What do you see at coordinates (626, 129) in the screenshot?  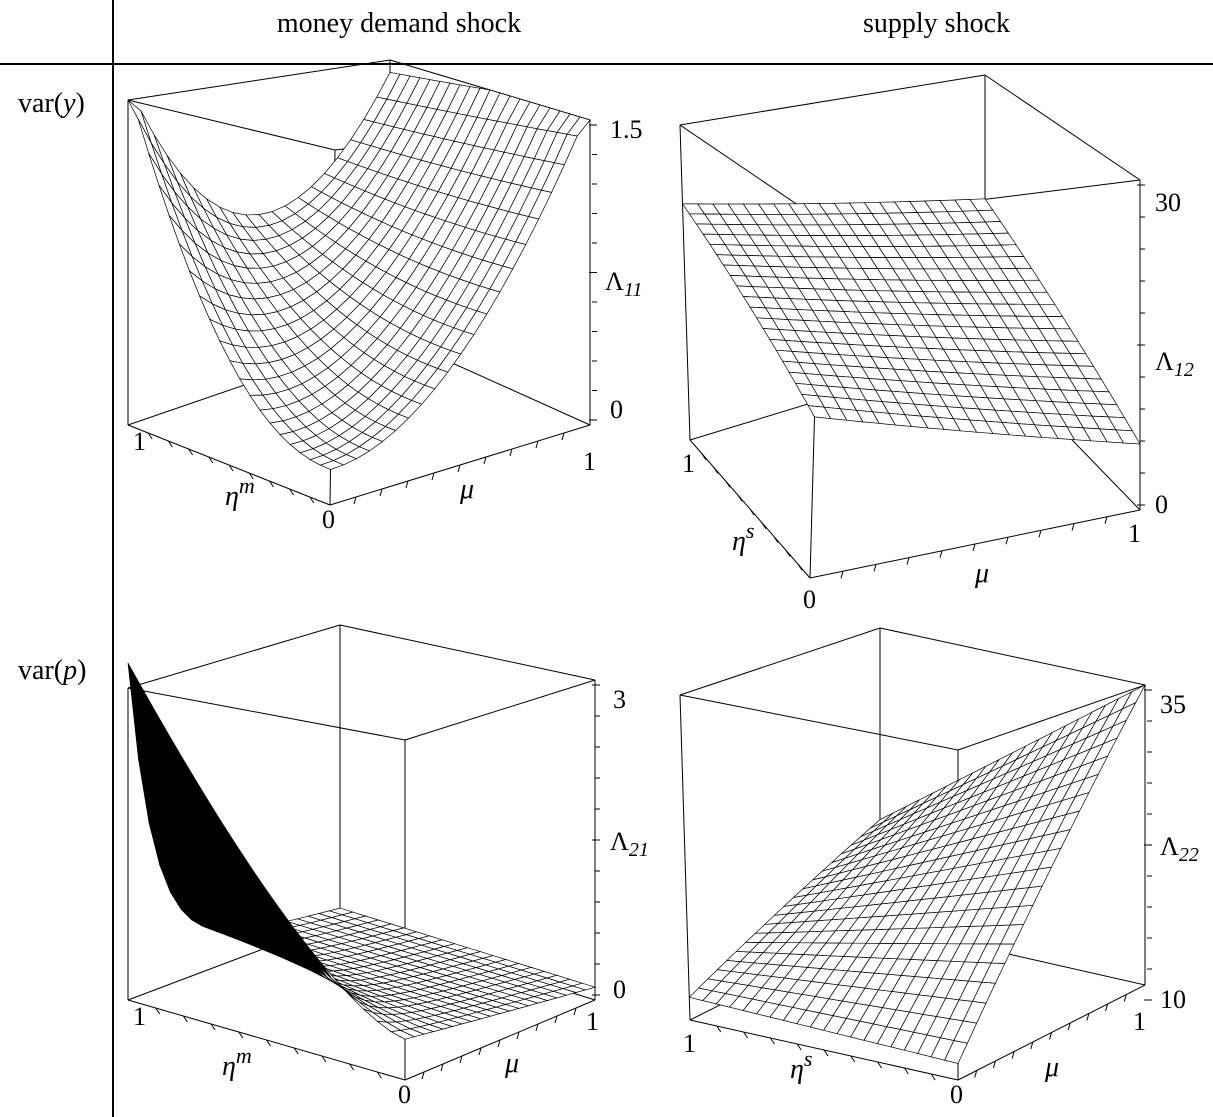 I see `z-tick-label-top: 1.5` at bounding box center [626, 129].